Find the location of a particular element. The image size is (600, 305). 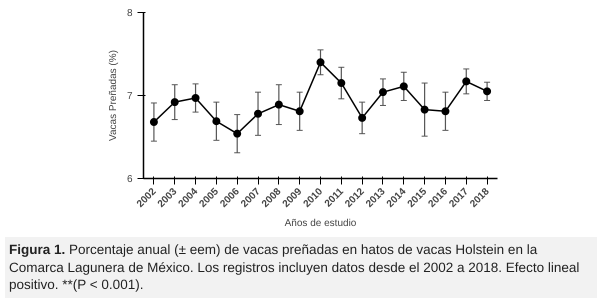

y-tick-label: 7 is located at coordinates (129, 96).